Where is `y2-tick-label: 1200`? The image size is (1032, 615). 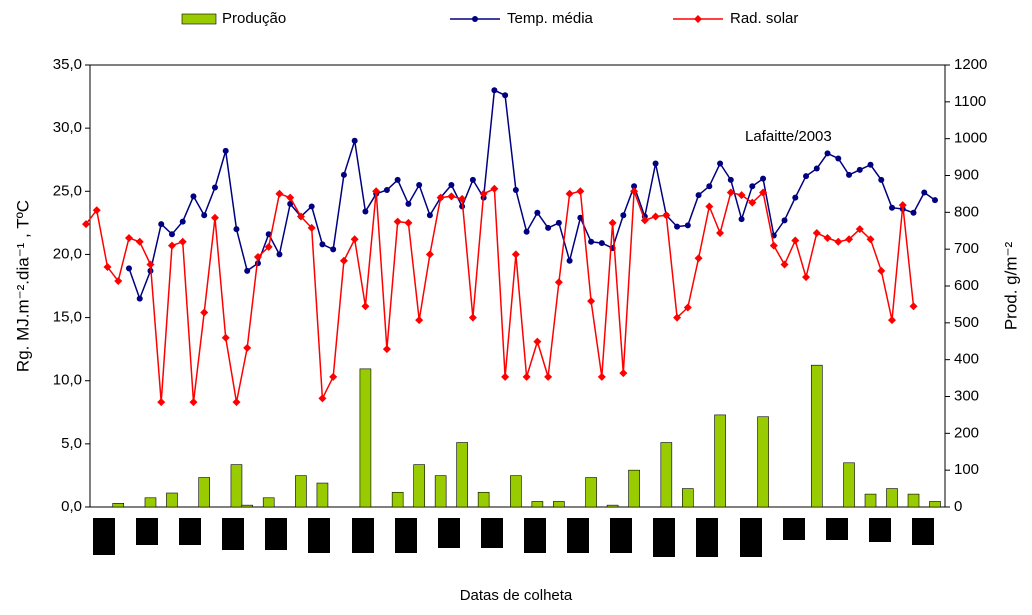 y2-tick-label: 1200 is located at coordinates (970, 64).